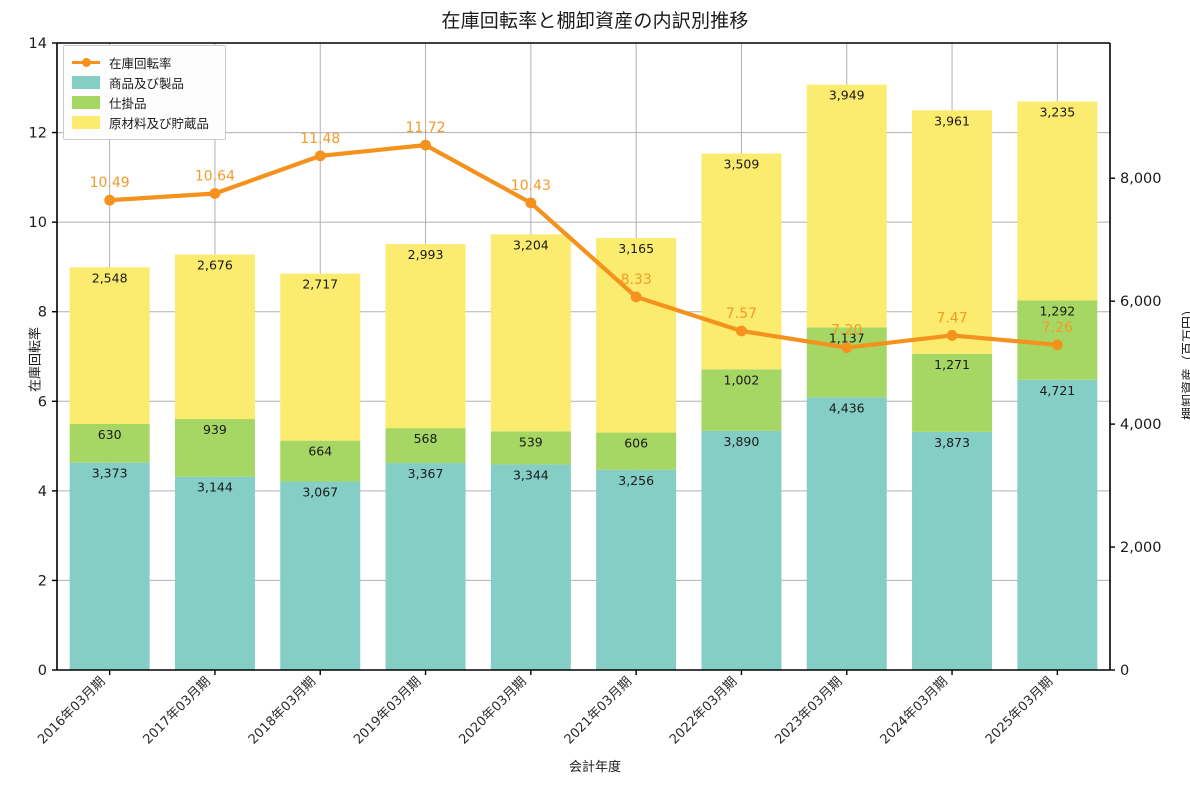  I want to click on bar-value-label: 630, so click(110, 434).